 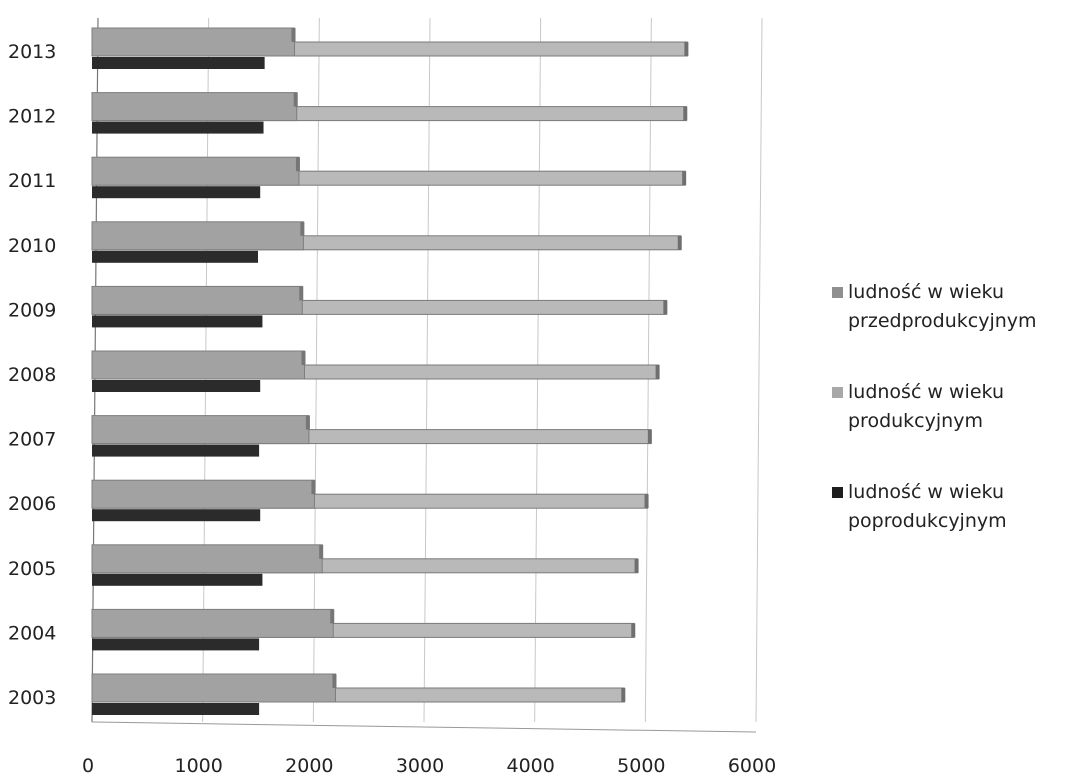 What do you see at coordinates (950, 307) in the screenshot?
I see `legend-item-przedprodukcyjny: ludność w wieku przedprodukcyjnym` at bounding box center [950, 307].